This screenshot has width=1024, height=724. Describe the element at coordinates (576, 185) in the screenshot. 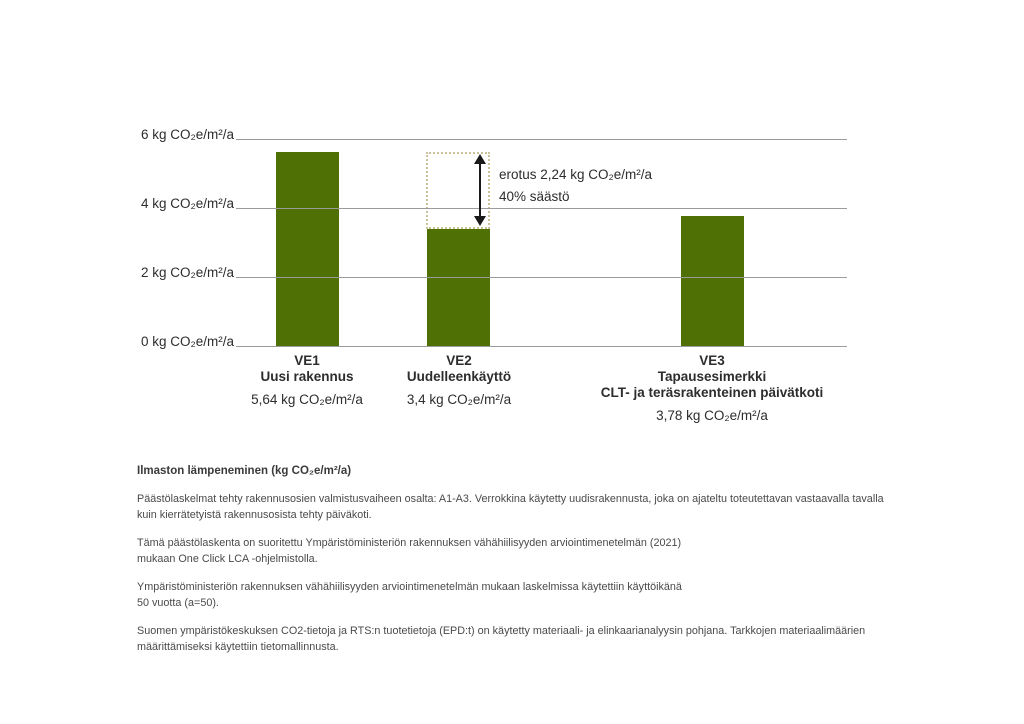

I see `difference-annotation: erotus 2,24 kg CO₂e/m²/a 40% säästö` at that location.